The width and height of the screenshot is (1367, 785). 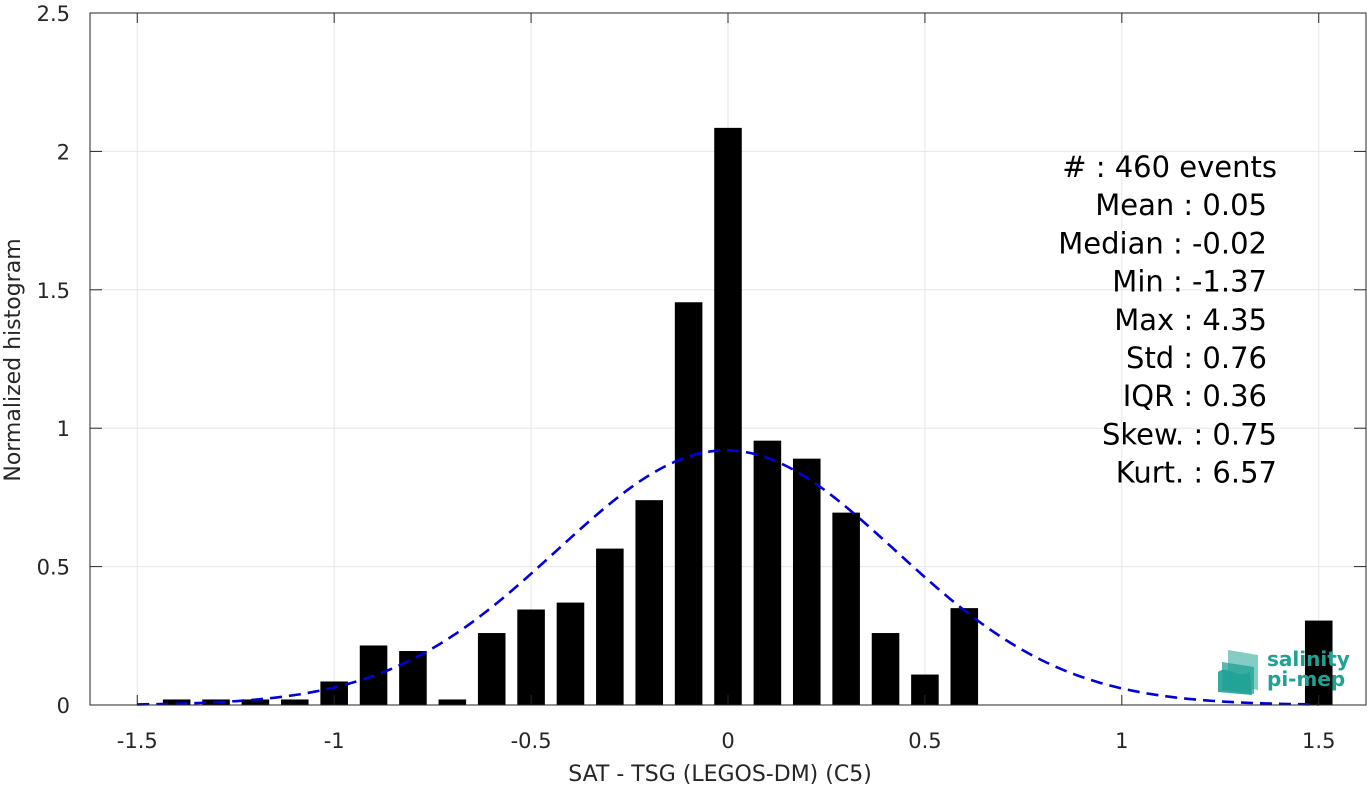 What do you see at coordinates (1190, 320) in the screenshot?
I see `stat-line: Max : 4.35` at bounding box center [1190, 320].